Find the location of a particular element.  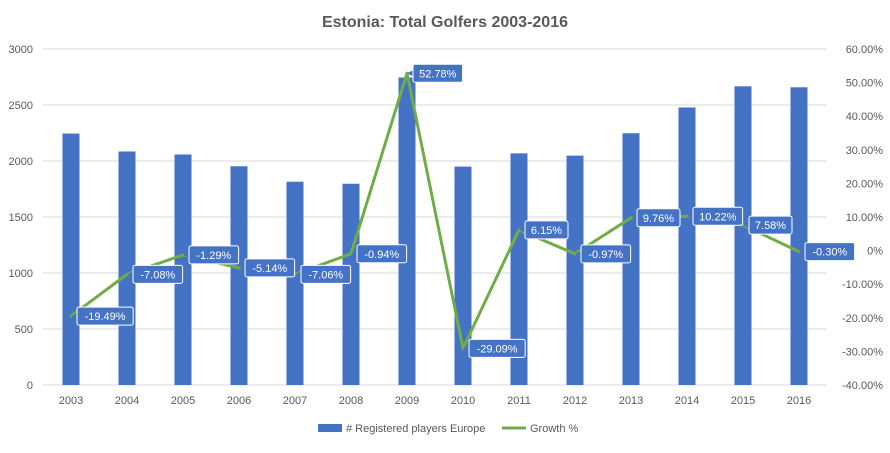

data-label: 9.76% is located at coordinates (656, 218).